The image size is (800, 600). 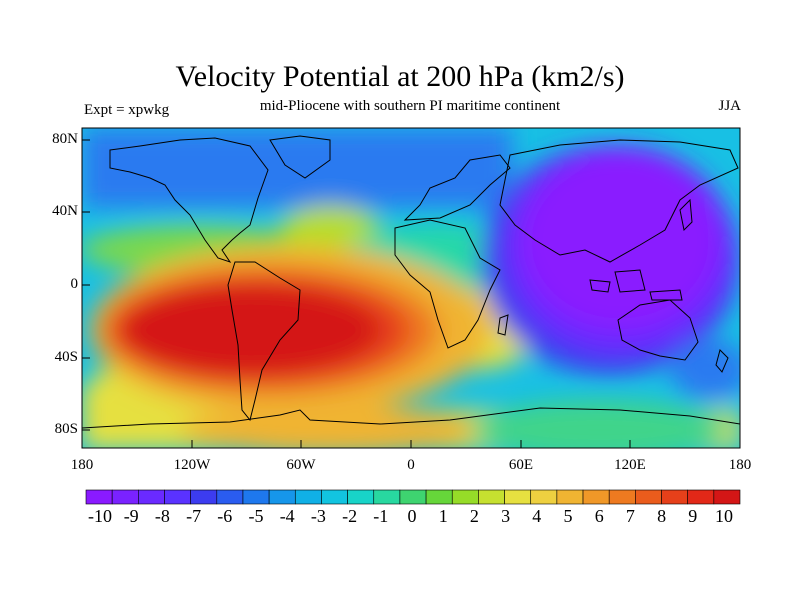 What do you see at coordinates (225, 516) in the screenshot?
I see `colorbar-tick-label: -6` at bounding box center [225, 516].